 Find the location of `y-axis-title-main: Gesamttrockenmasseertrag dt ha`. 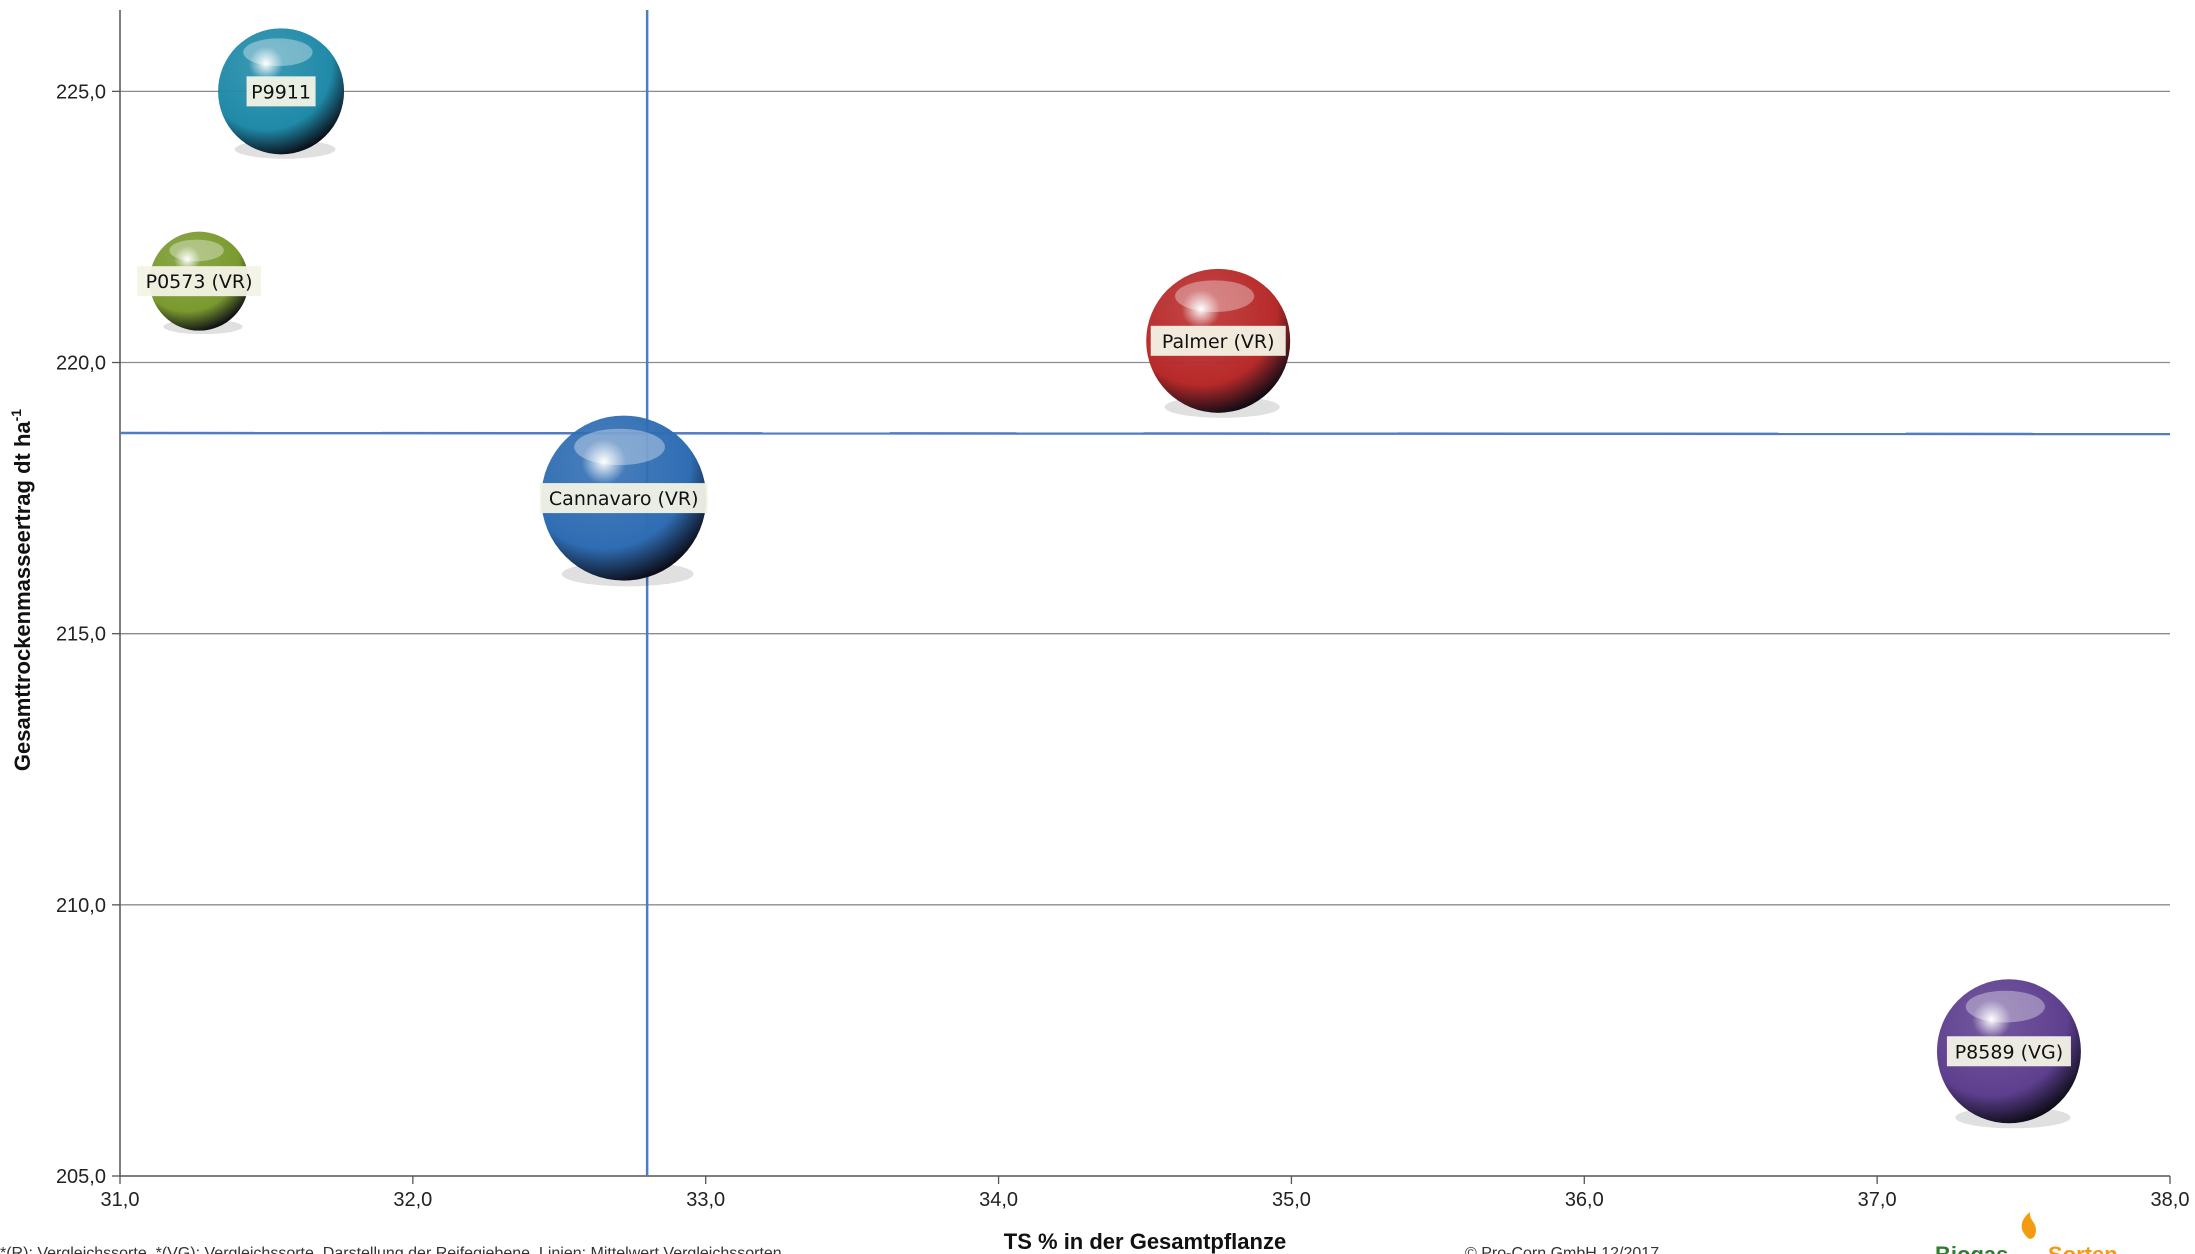

y-axis-title-main: Gesamttrockenmasseertrag dt ha is located at coordinates (22, 596).